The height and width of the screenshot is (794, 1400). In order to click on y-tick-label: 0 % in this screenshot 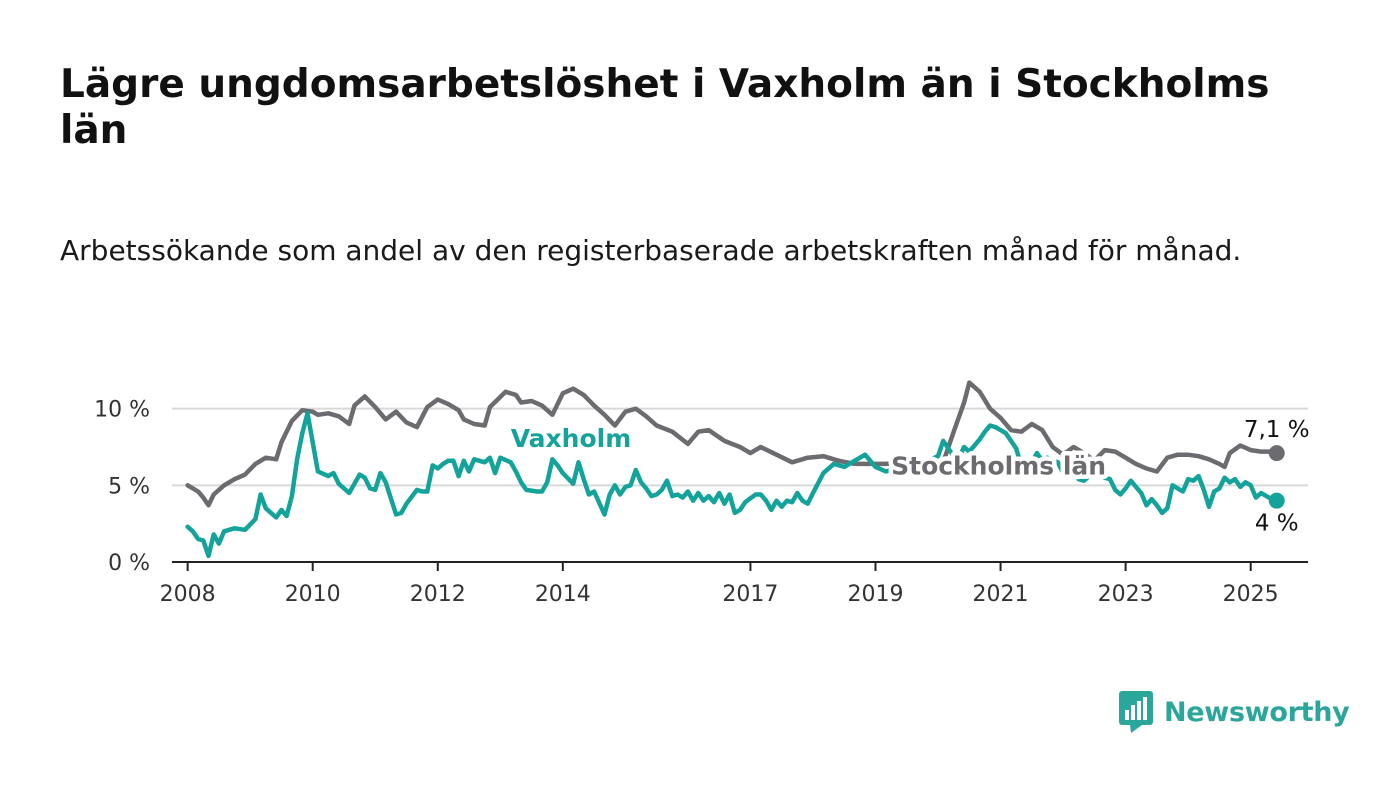, I will do `click(129, 563)`.